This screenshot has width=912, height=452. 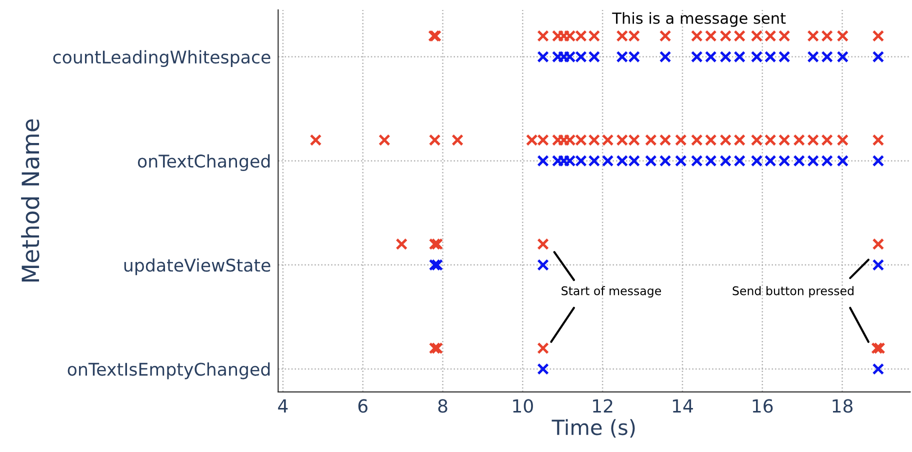 What do you see at coordinates (593, 428) in the screenshot?
I see `x-axis-title: Time (s)` at bounding box center [593, 428].